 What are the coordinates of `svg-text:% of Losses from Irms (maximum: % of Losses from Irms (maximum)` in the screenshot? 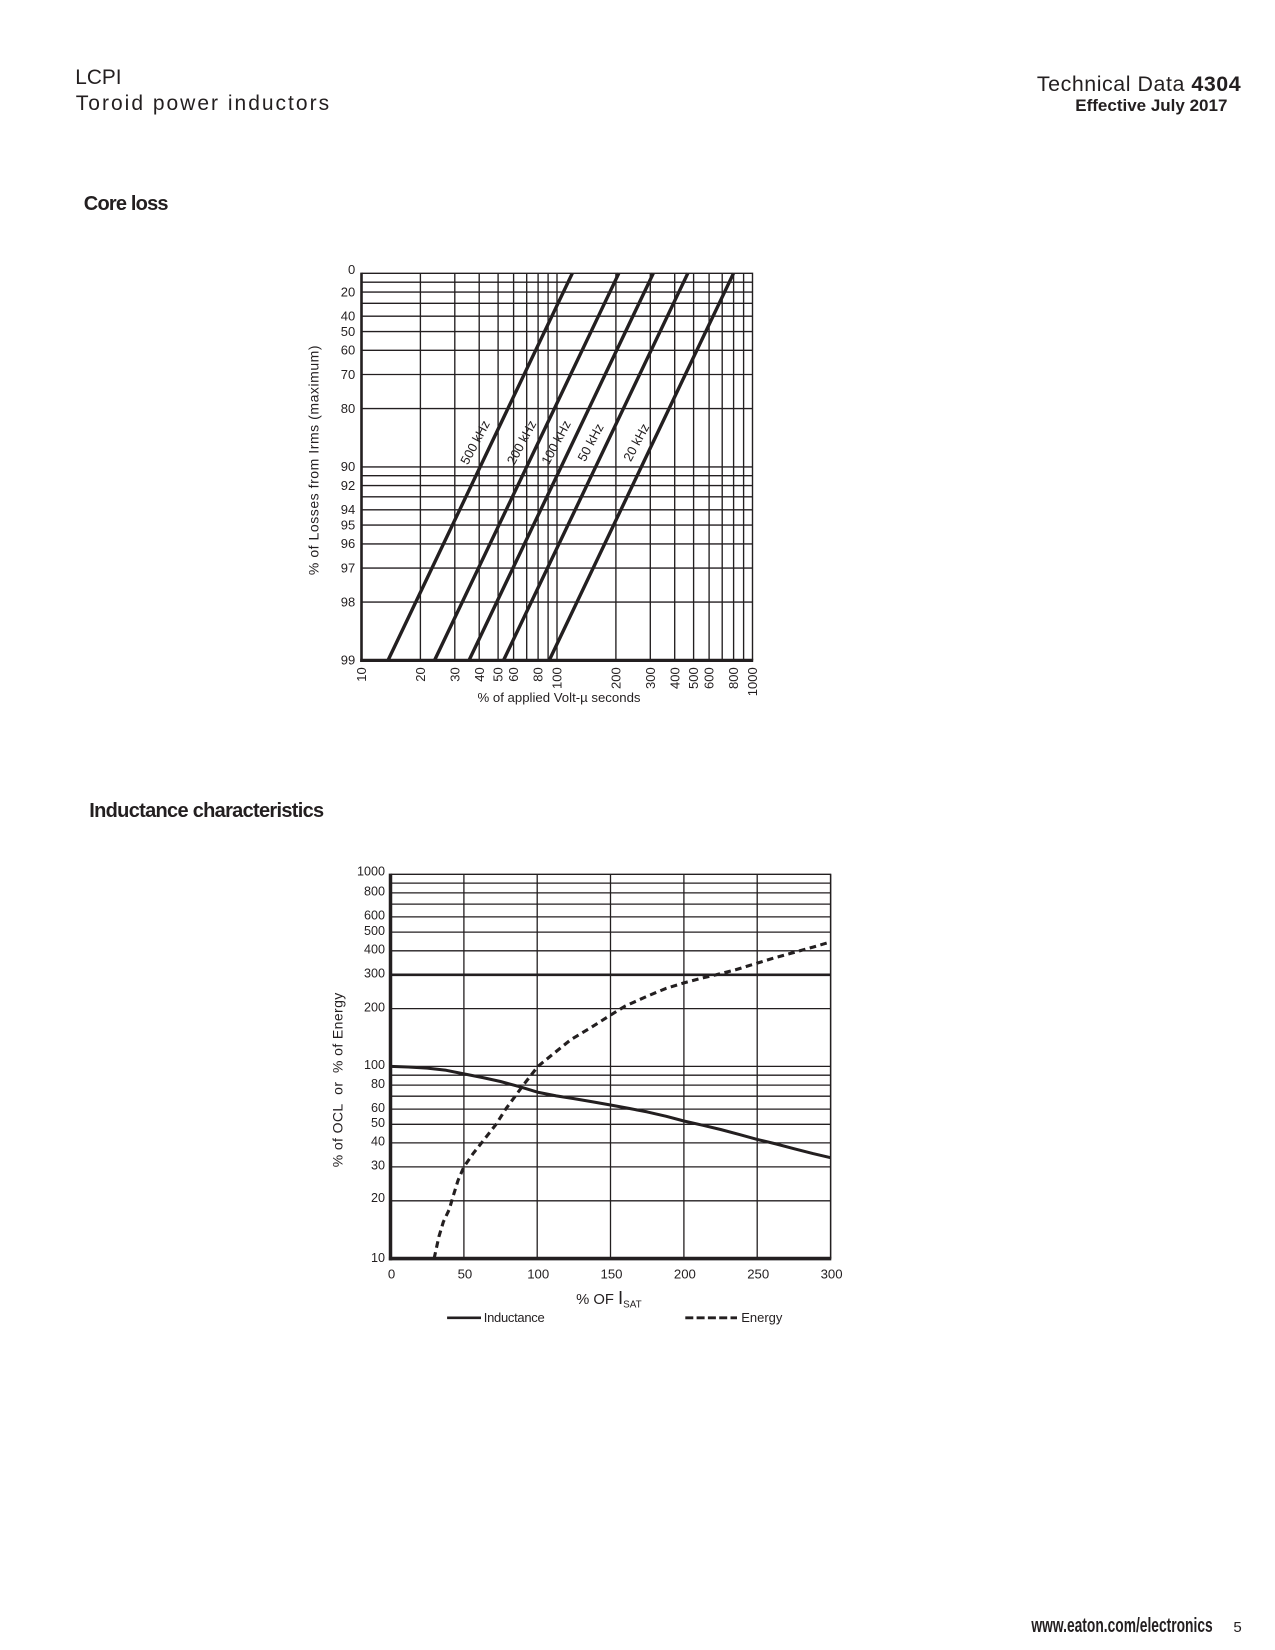 It's located at (314, 460).